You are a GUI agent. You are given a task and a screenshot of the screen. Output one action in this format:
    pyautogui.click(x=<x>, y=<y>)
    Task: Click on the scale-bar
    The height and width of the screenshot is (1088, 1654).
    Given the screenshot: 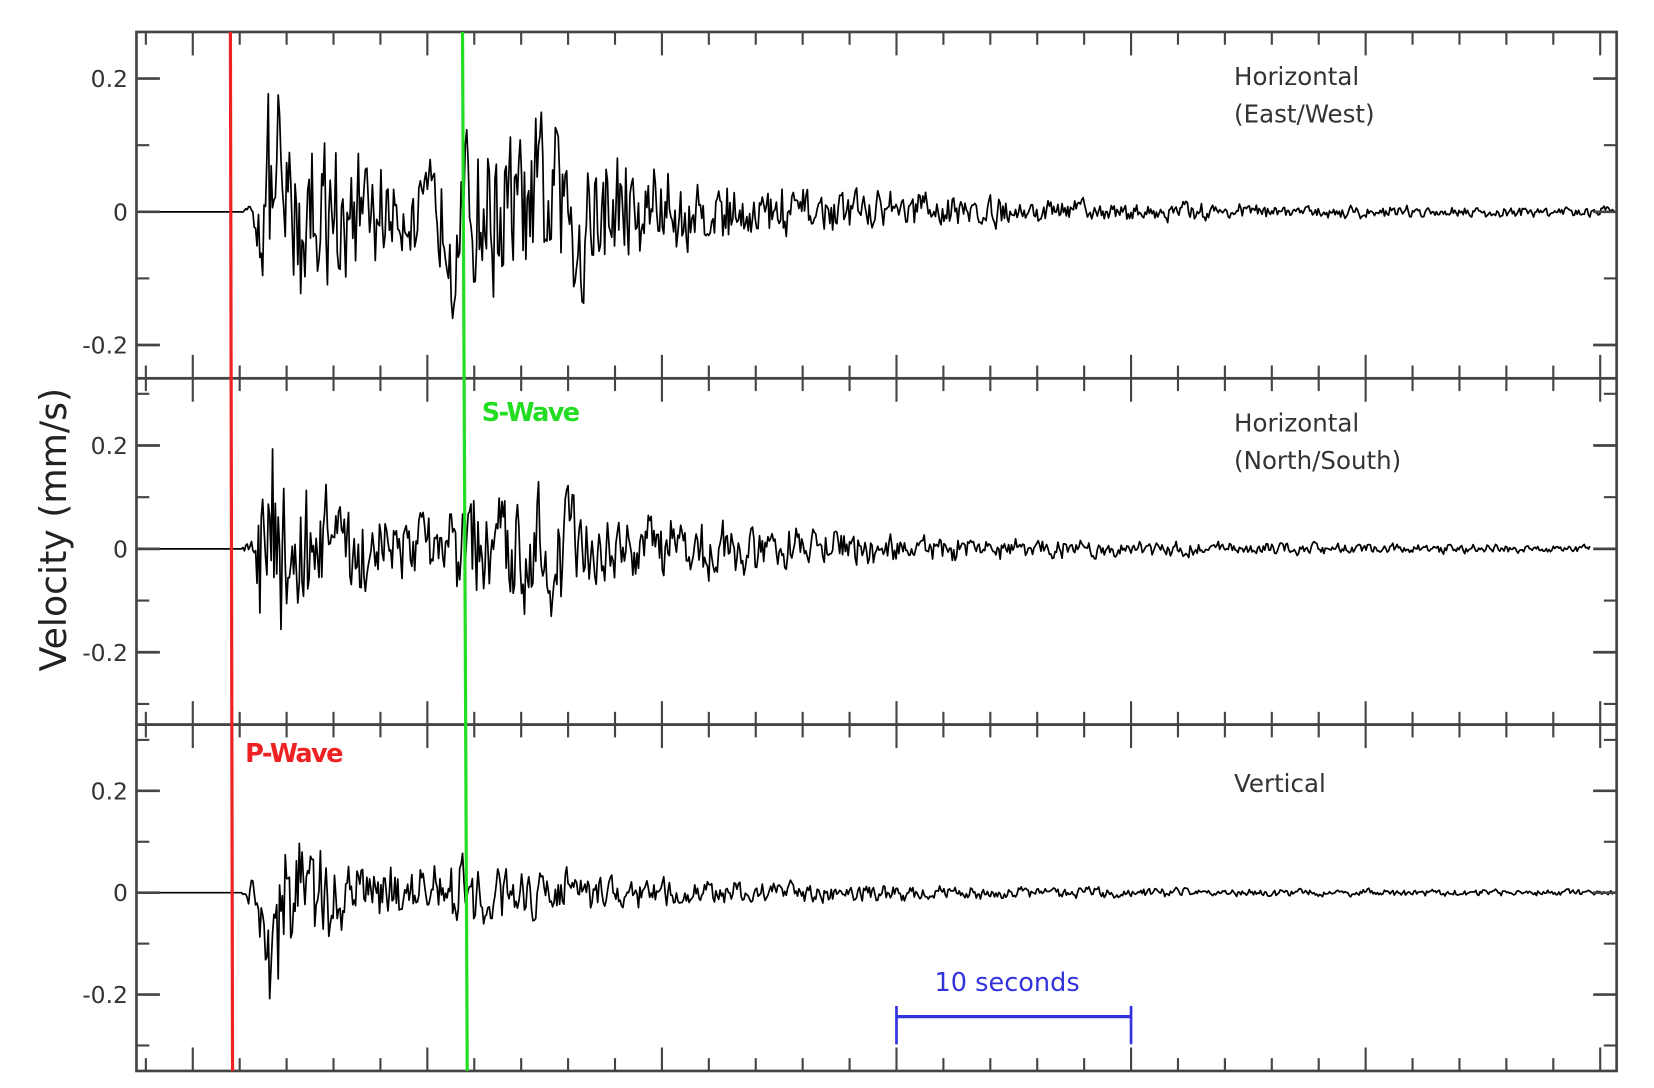 What is the action you would take?
    pyautogui.click(x=1014, y=1025)
    